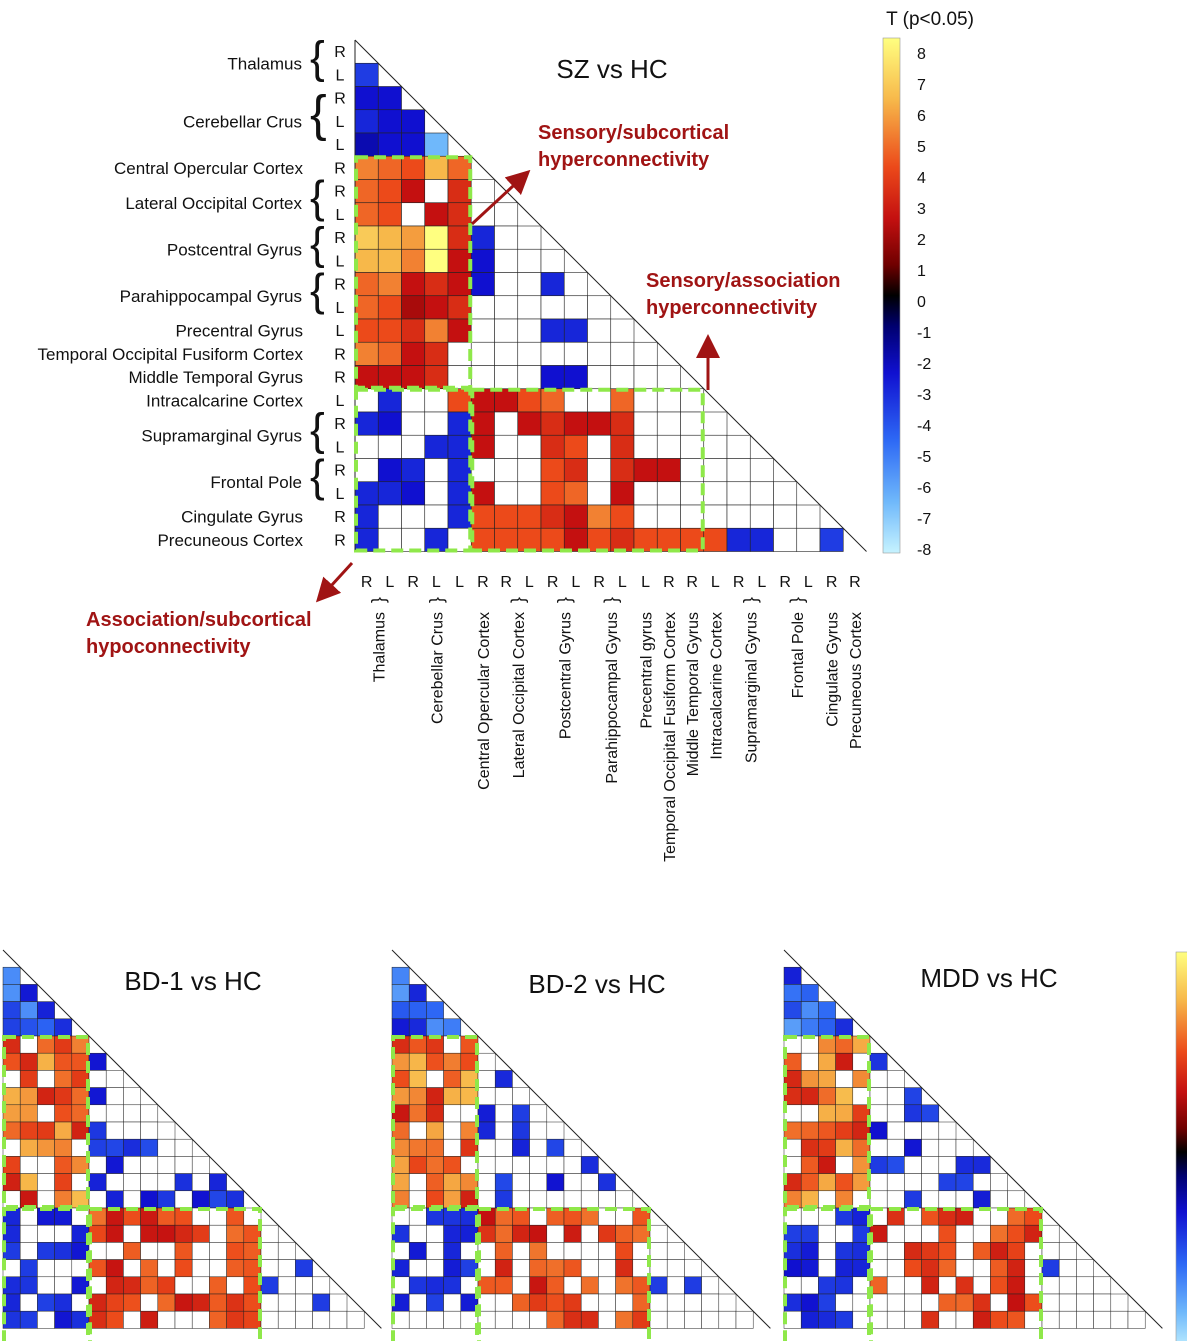 This screenshot has width=1187, height=1341. What do you see at coordinates (192, 981) in the screenshot?
I see `panel-title-bd1: BD-1 vs HC` at bounding box center [192, 981].